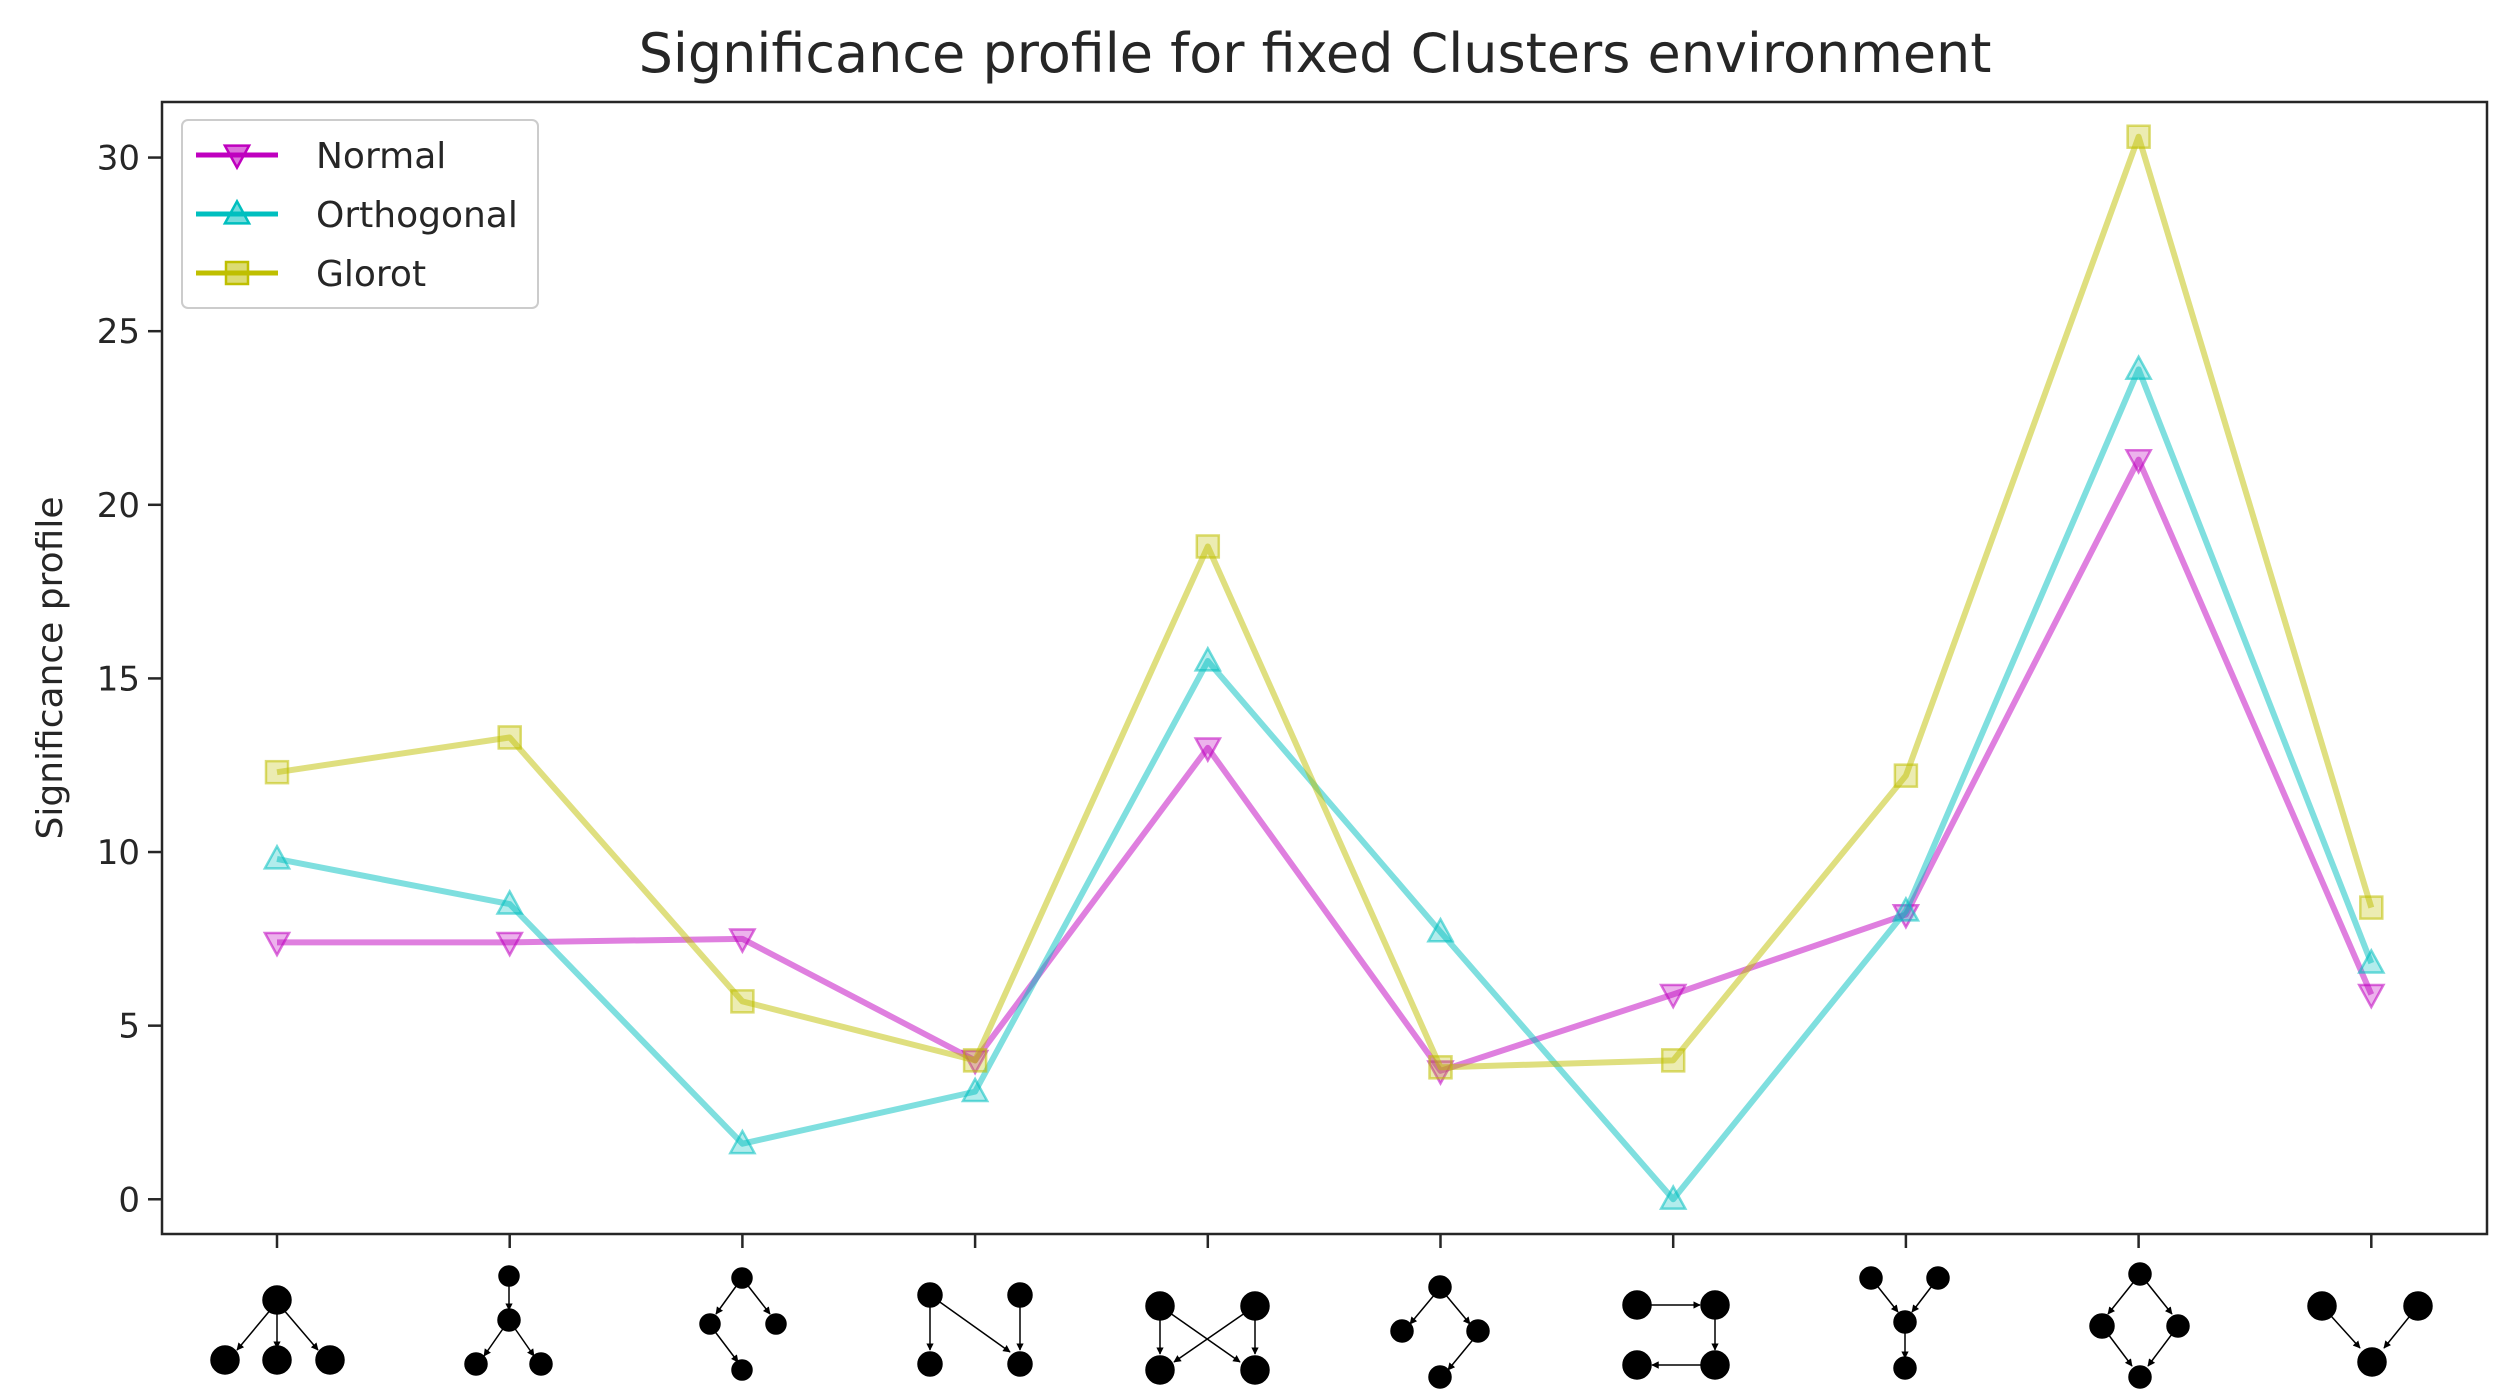 The image size is (2515, 1400). I want to click on motif-8-icon, so click(1904, 1323).